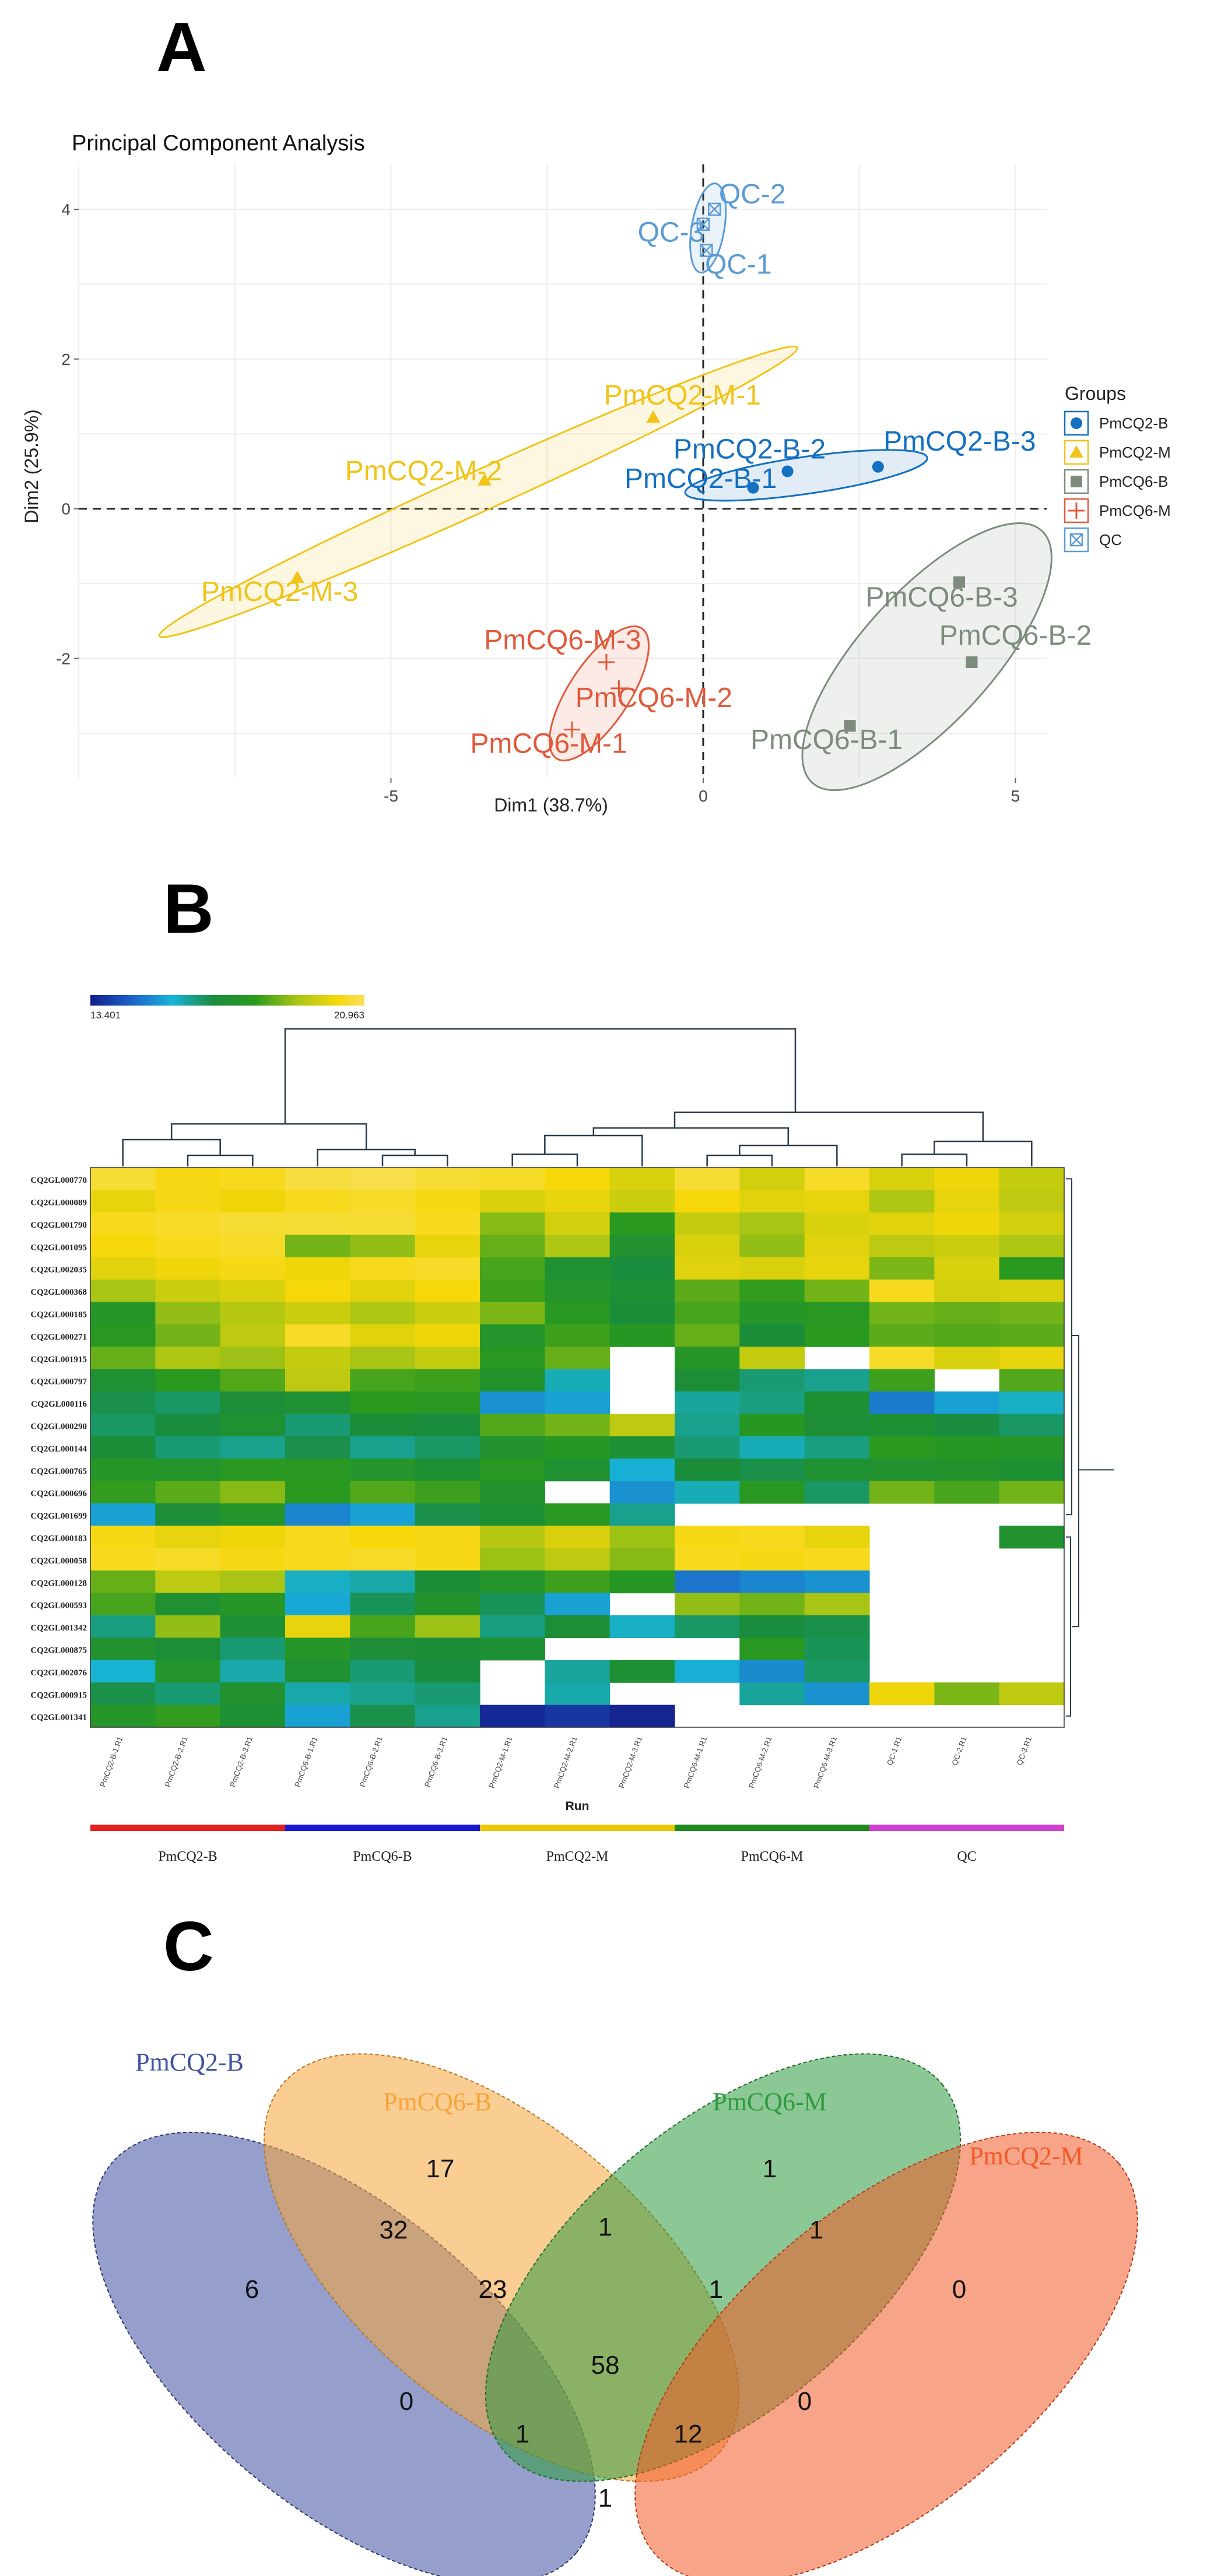 Image resolution: width=1228 pixels, height=2576 pixels. Describe the element at coordinates (671, 232) in the screenshot. I see `pca-label-qc-3: QC-3` at that location.